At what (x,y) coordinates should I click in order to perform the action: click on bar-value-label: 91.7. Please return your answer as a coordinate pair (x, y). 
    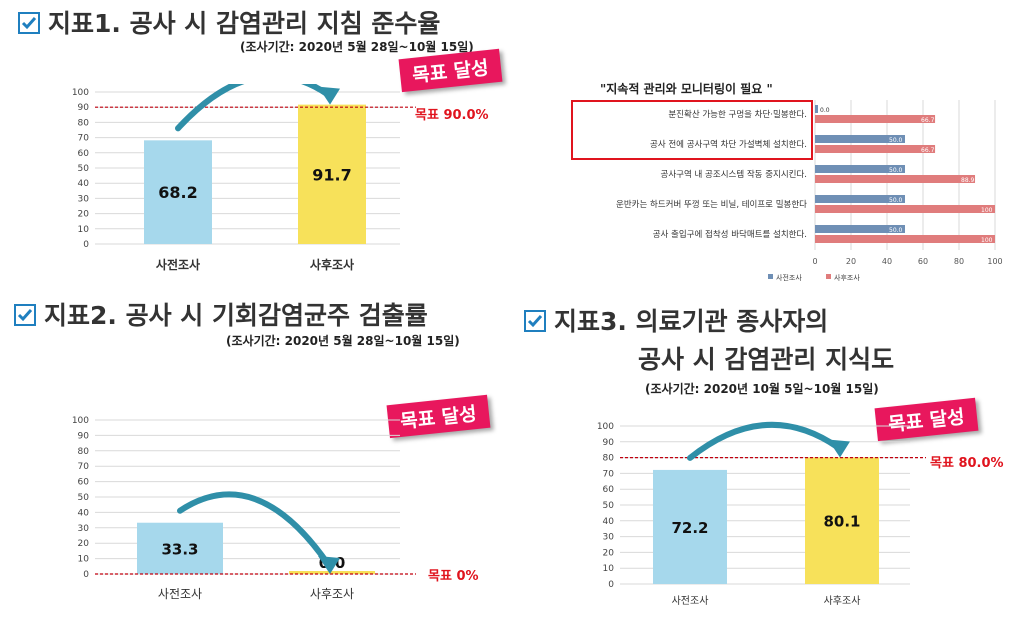
    Looking at the image, I should click on (331, 174).